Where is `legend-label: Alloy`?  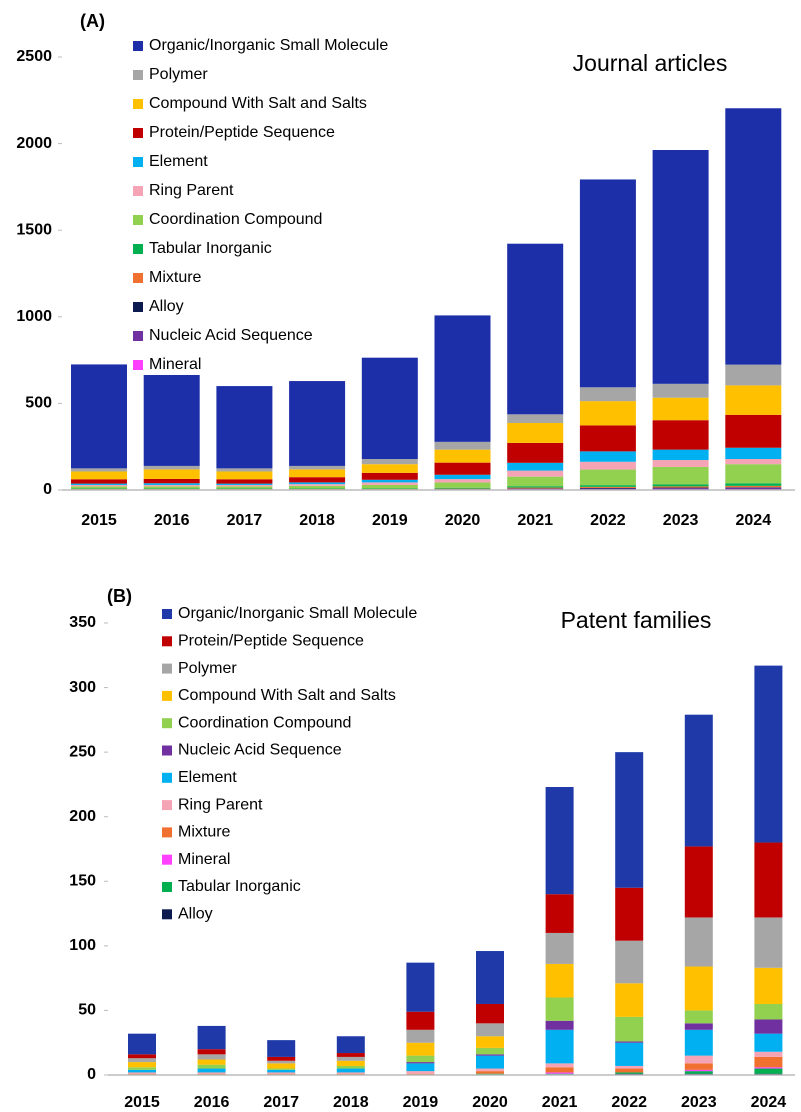
legend-label: Alloy is located at coordinates (166, 306).